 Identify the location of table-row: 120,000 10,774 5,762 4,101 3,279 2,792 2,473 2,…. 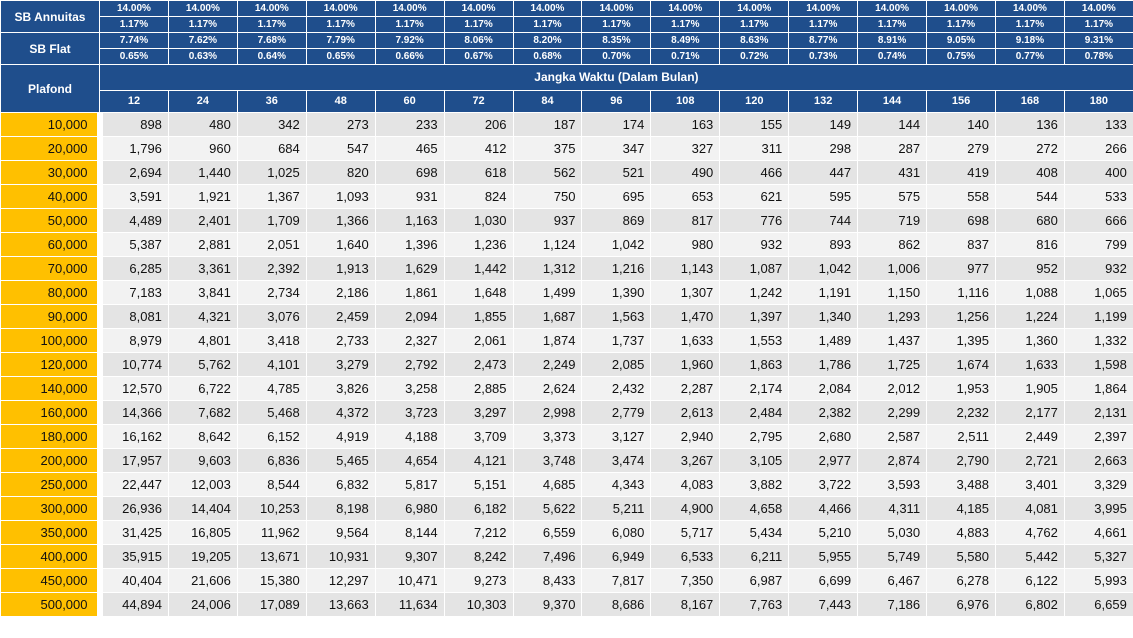
(566, 364).